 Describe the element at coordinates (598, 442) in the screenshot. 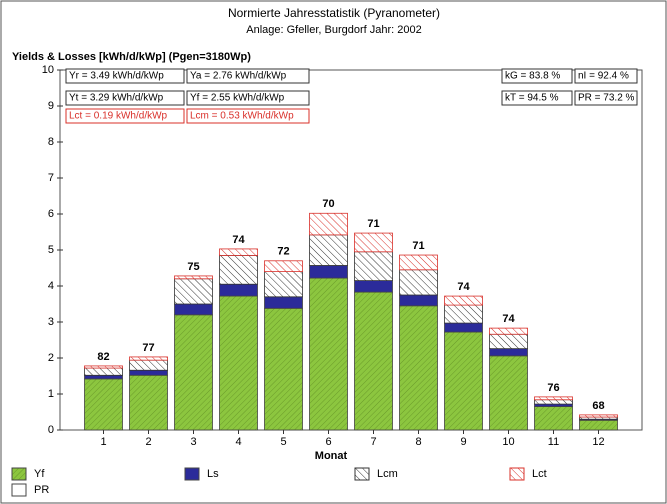

I see `x-tick-label: 12` at that location.